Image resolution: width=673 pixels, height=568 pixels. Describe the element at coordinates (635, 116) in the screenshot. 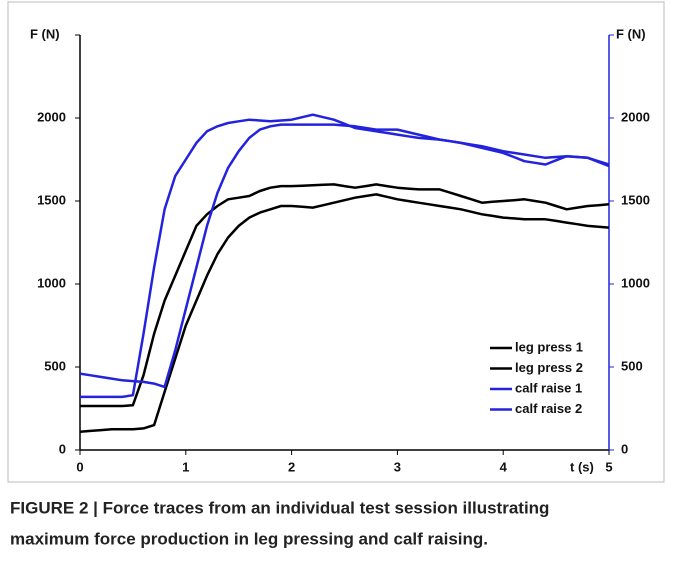

I see `y2-tick-label: 2000` at that location.